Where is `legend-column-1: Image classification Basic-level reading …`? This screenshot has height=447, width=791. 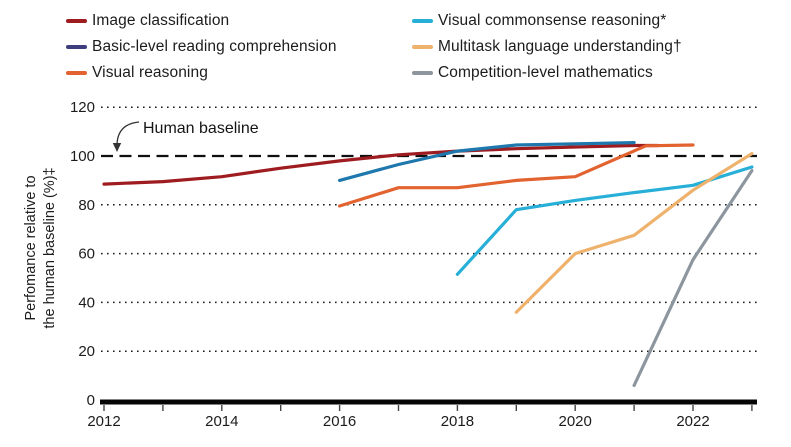
legend-column-1: Image classification Basic-level reading … is located at coordinates (201, 47).